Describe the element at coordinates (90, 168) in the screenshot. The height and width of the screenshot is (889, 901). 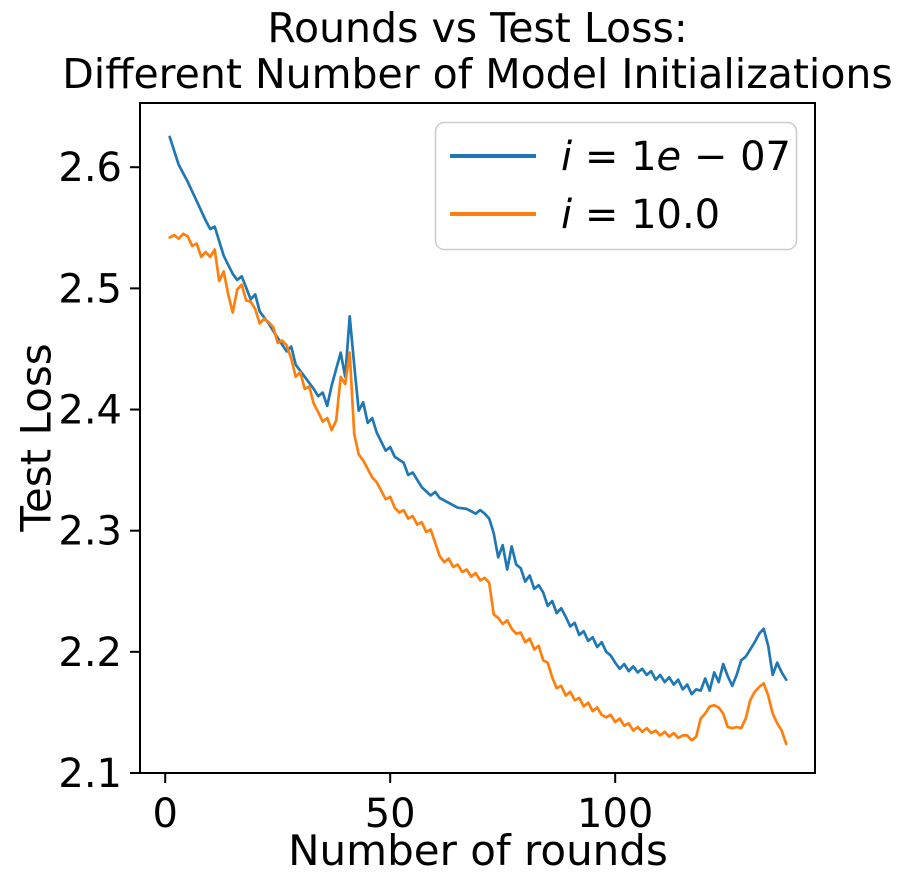
I see `y-tick-label: 2.6` at that location.